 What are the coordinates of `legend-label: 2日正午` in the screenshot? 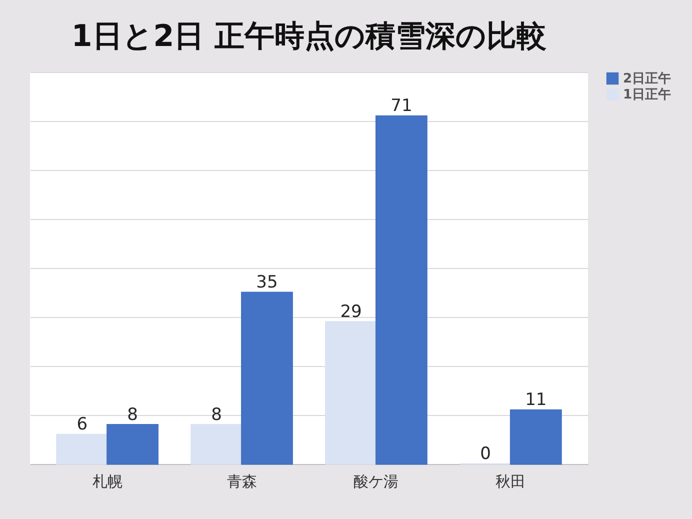 It's located at (647, 79).